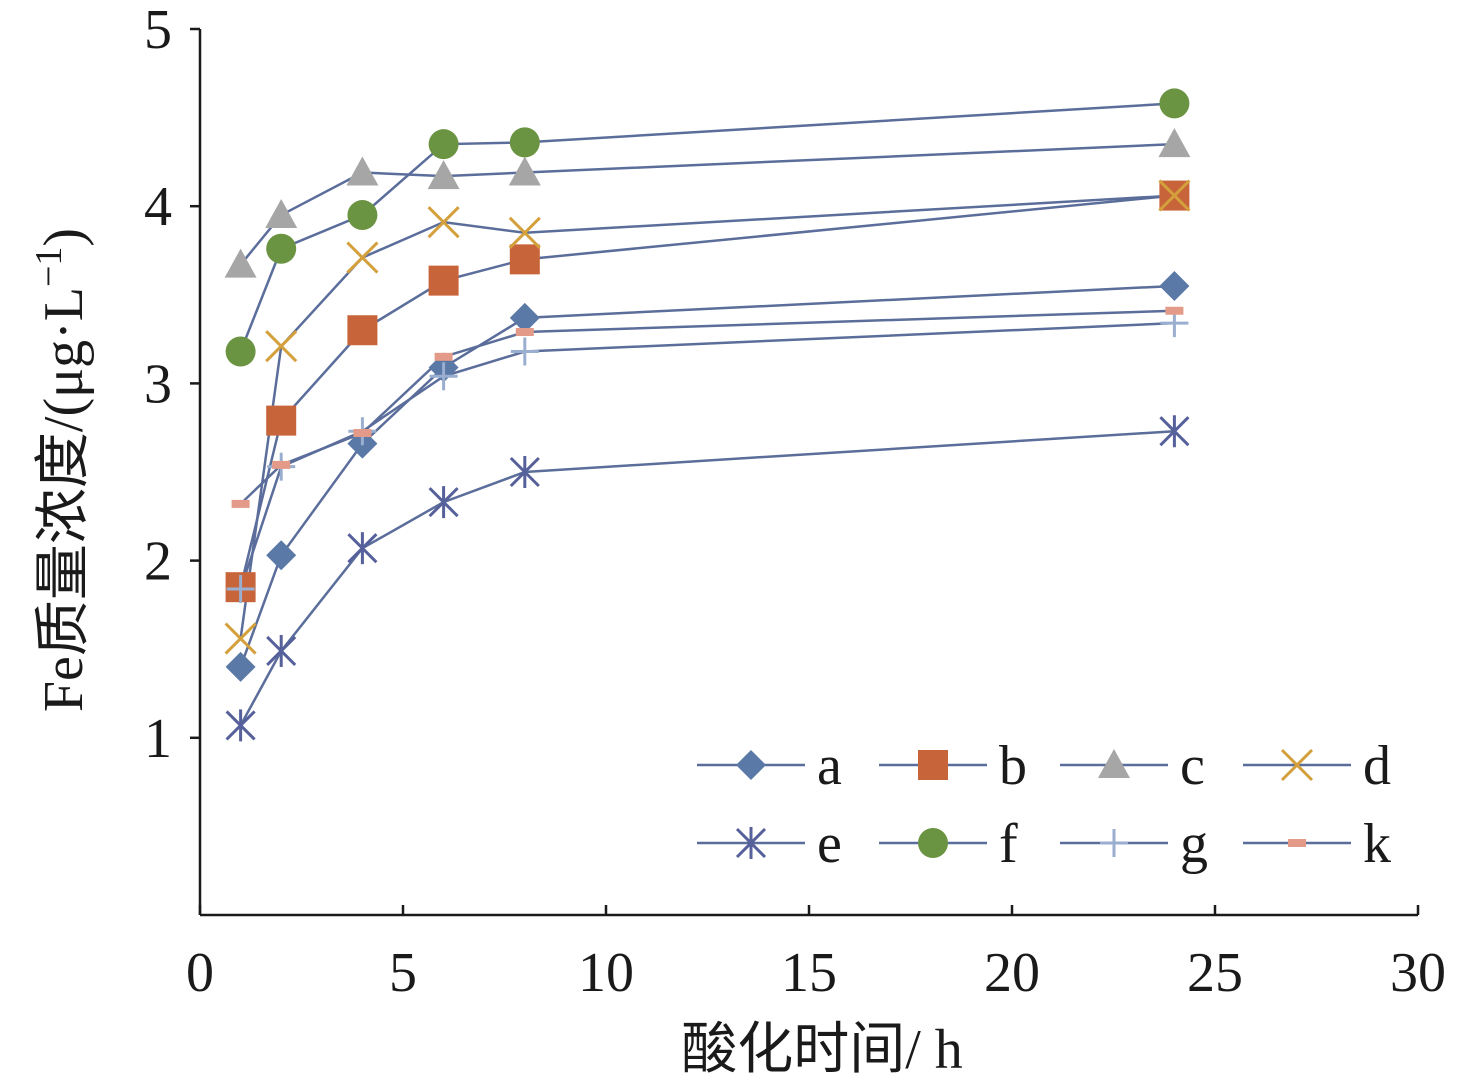 This screenshot has height=1092, width=1457. I want to click on y-axis-title: Fe质量浓度/(μg·L−1), so click(61, 470).